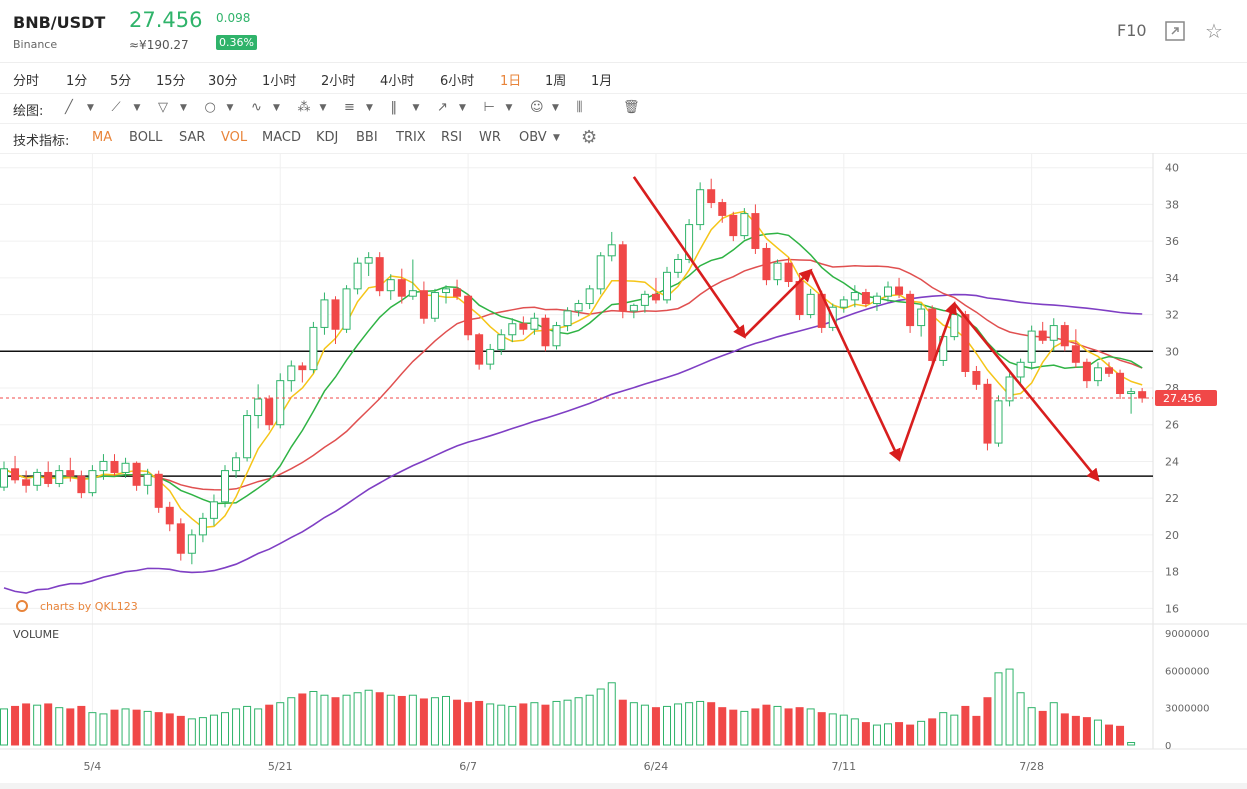  Describe the element at coordinates (1175, 31) in the screenshot. I see `expand-icon` at that location.